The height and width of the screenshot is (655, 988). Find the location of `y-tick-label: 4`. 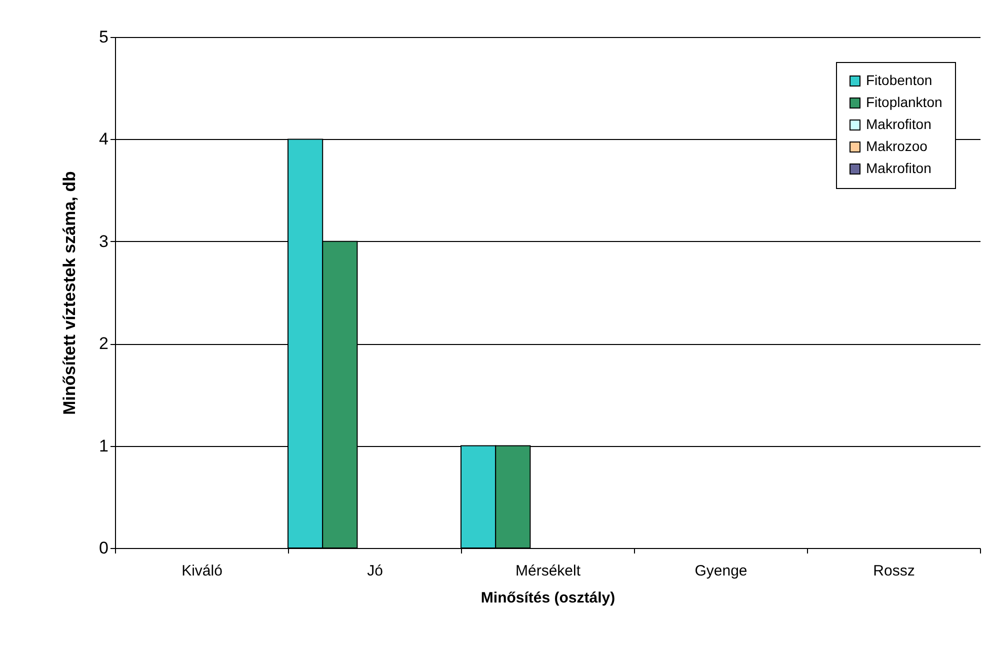

y-tick-label: 4 is located at coordinates (103, 139).